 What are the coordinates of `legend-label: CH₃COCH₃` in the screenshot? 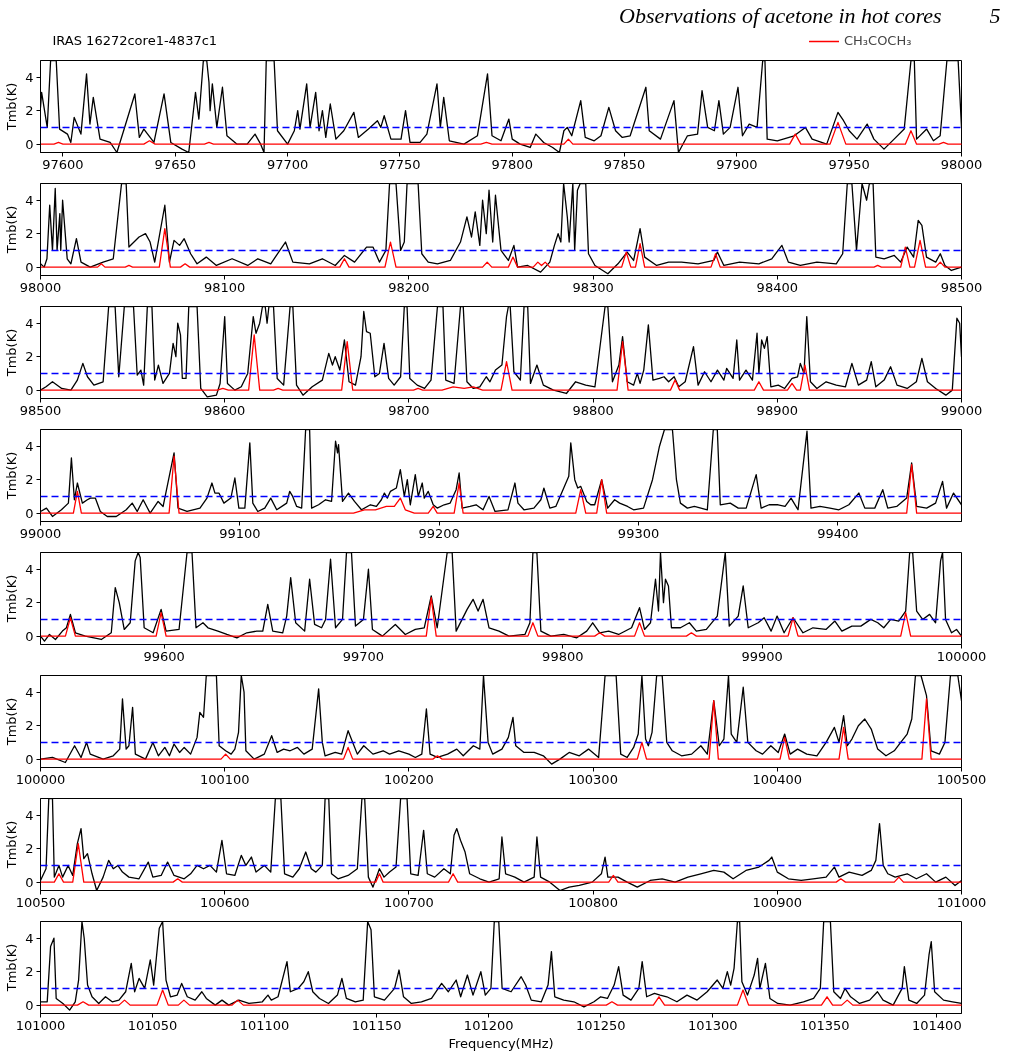 It's located at (878, 40).